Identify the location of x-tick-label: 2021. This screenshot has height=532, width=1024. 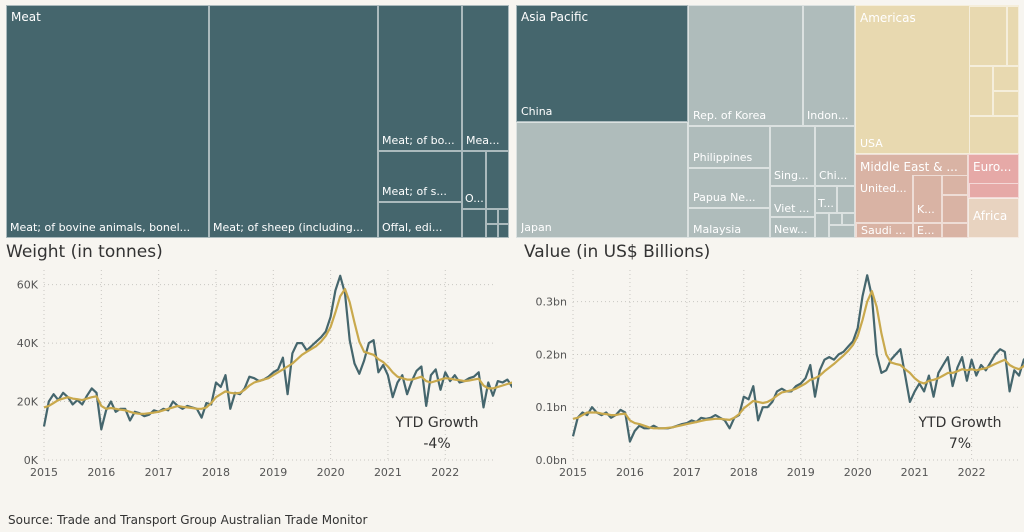
(388, 472).